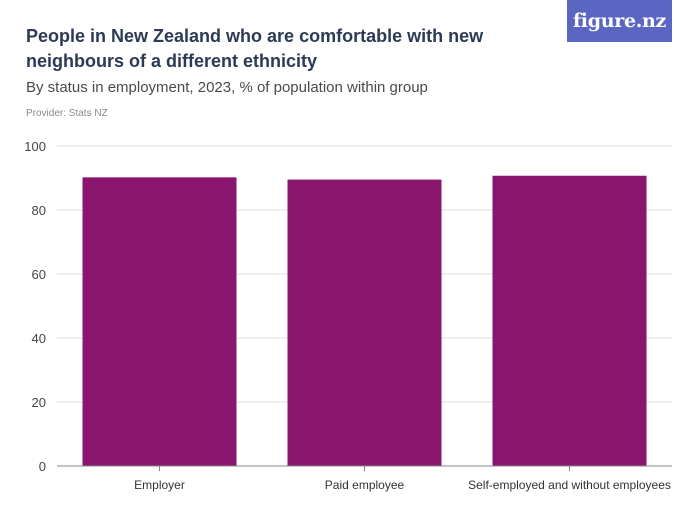 The width and height of the screenshot is (700, 525). What do you see at coordinates (35, 146) in the screenshot?
I see `y-tick-label: 100` at bounding box center [35, 146].